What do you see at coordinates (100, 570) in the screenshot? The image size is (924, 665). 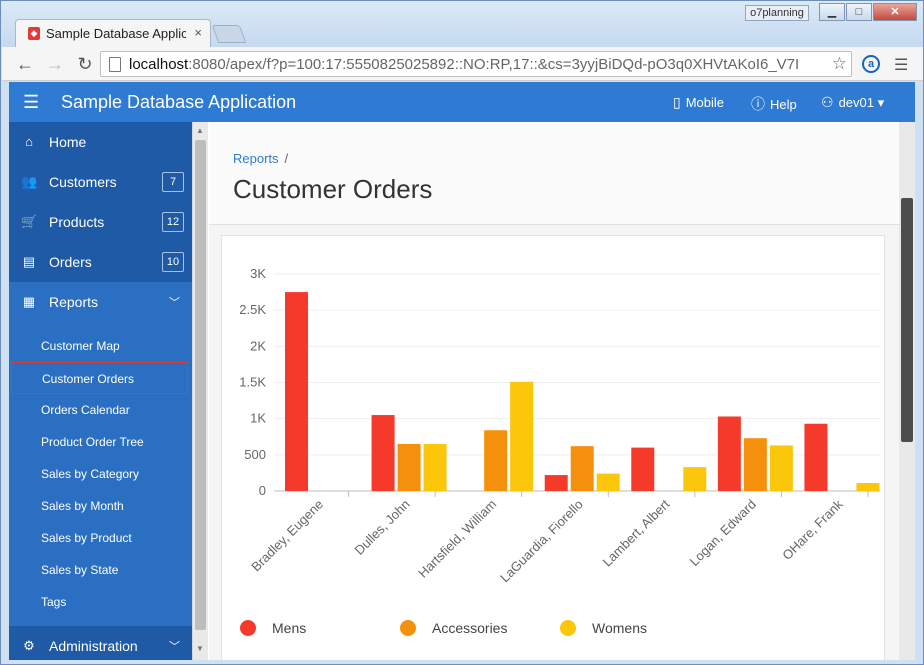 I see `sidebar-subitem-sales-by-state: Sales by State` at bounding box center [100, 570].